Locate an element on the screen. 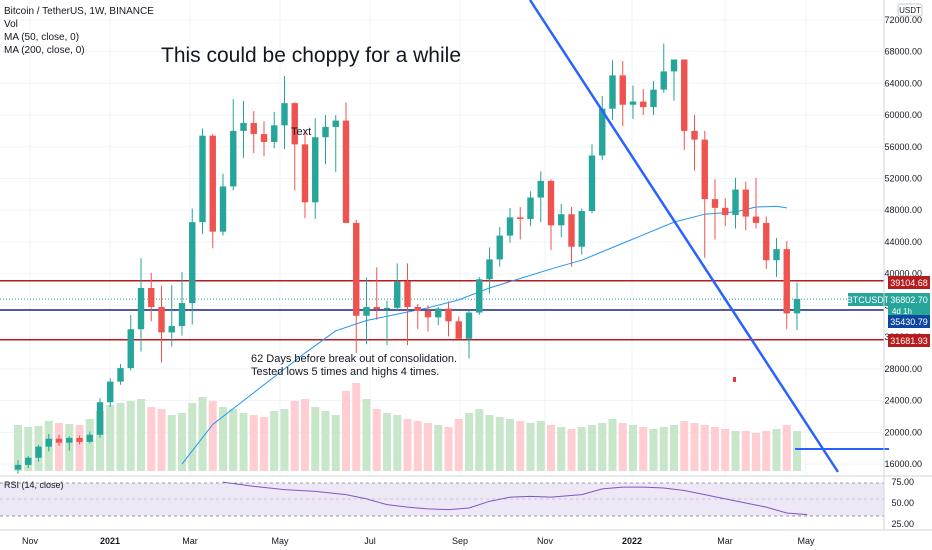  rsi-label: RSI (14, close) is located at coordinates (34, 485).